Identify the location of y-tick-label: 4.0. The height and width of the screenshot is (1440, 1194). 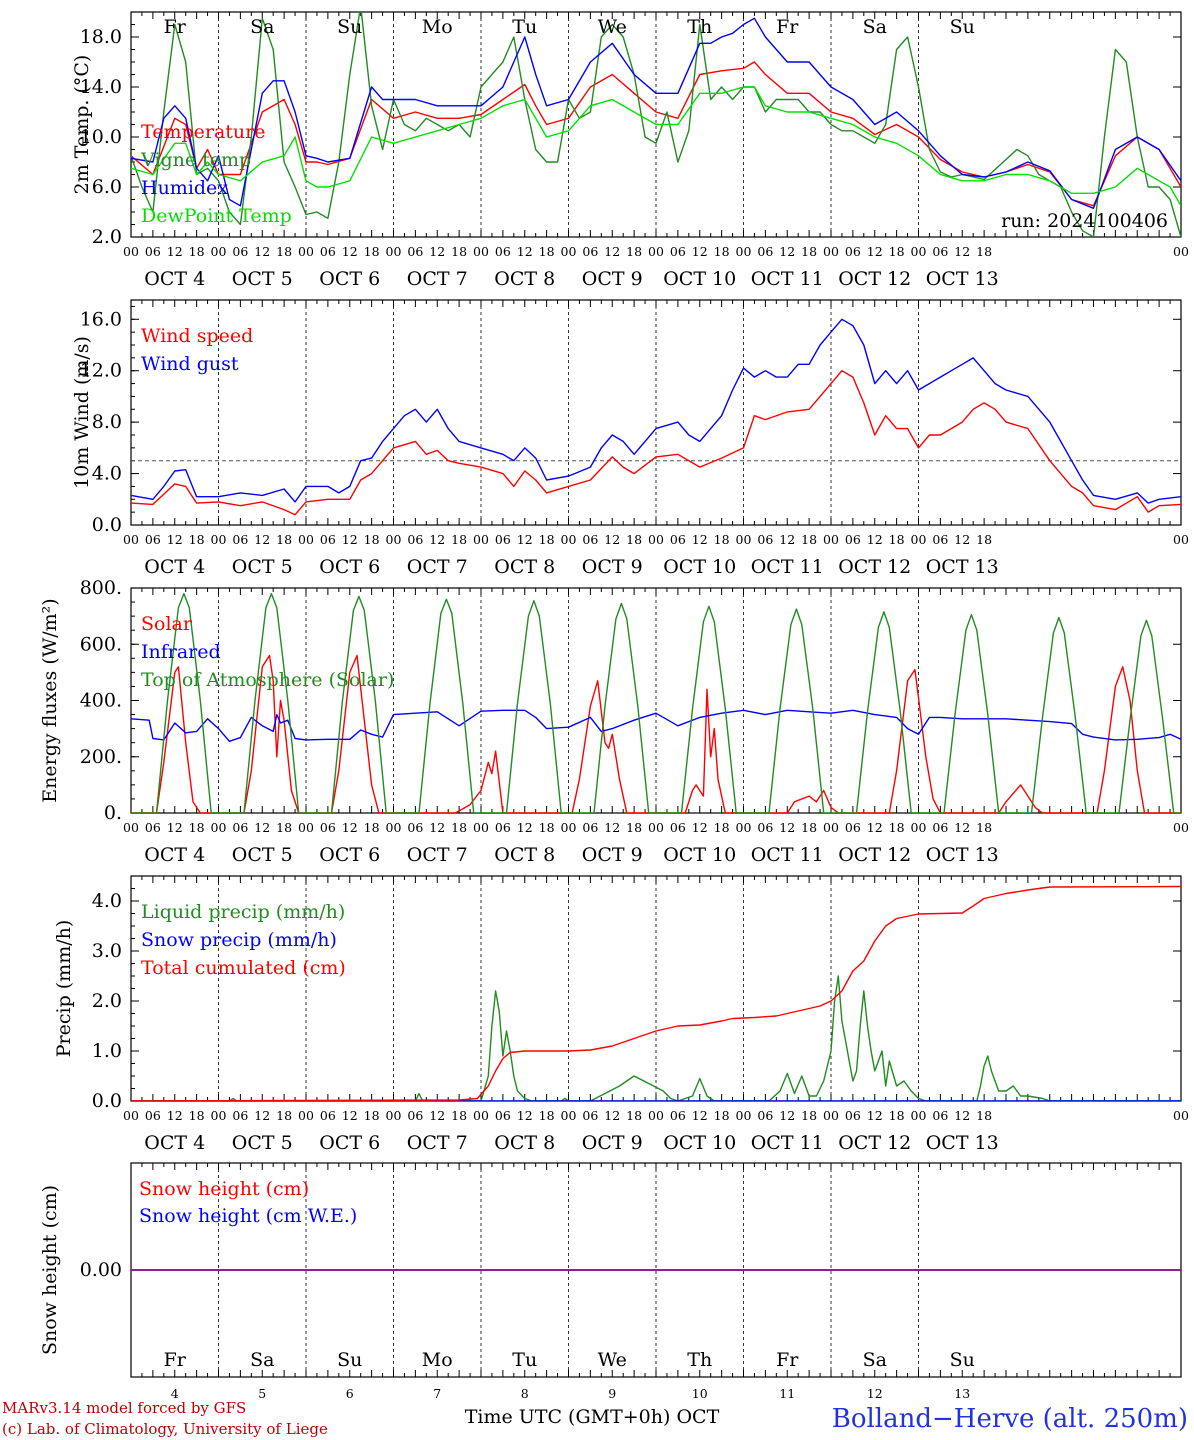
(107, 474).